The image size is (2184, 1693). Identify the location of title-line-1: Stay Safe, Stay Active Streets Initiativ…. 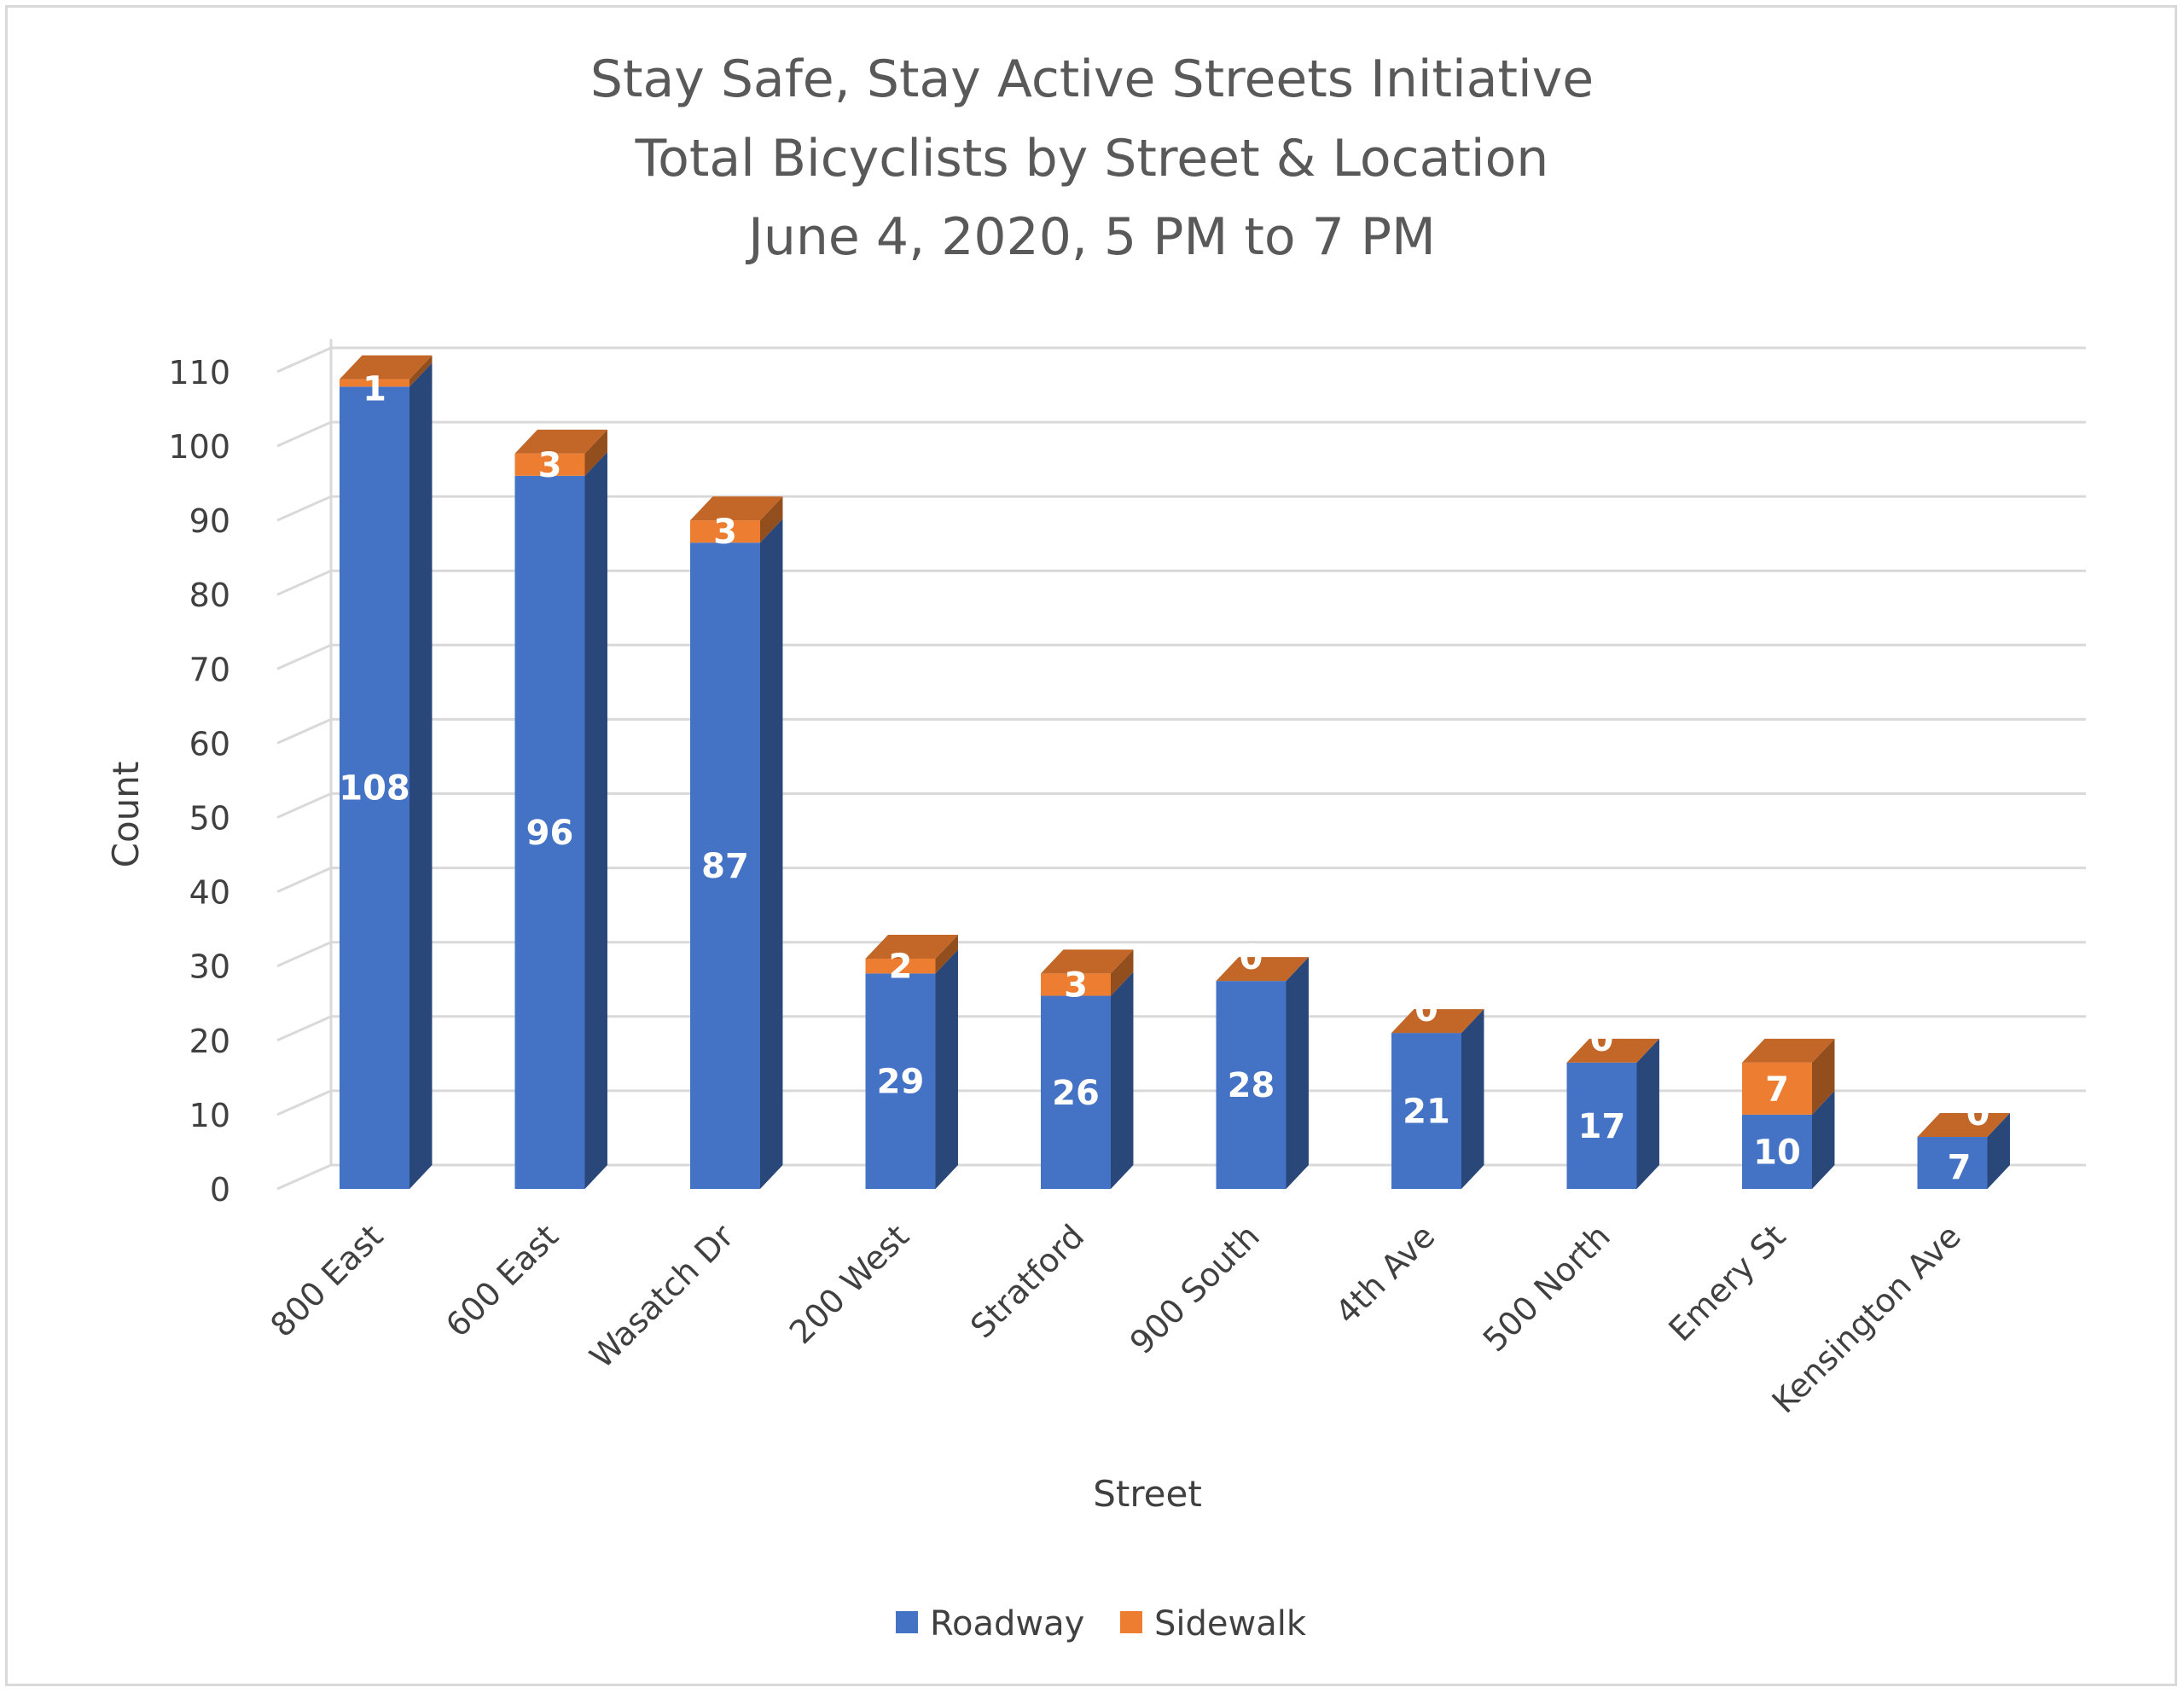
(1092, 79).